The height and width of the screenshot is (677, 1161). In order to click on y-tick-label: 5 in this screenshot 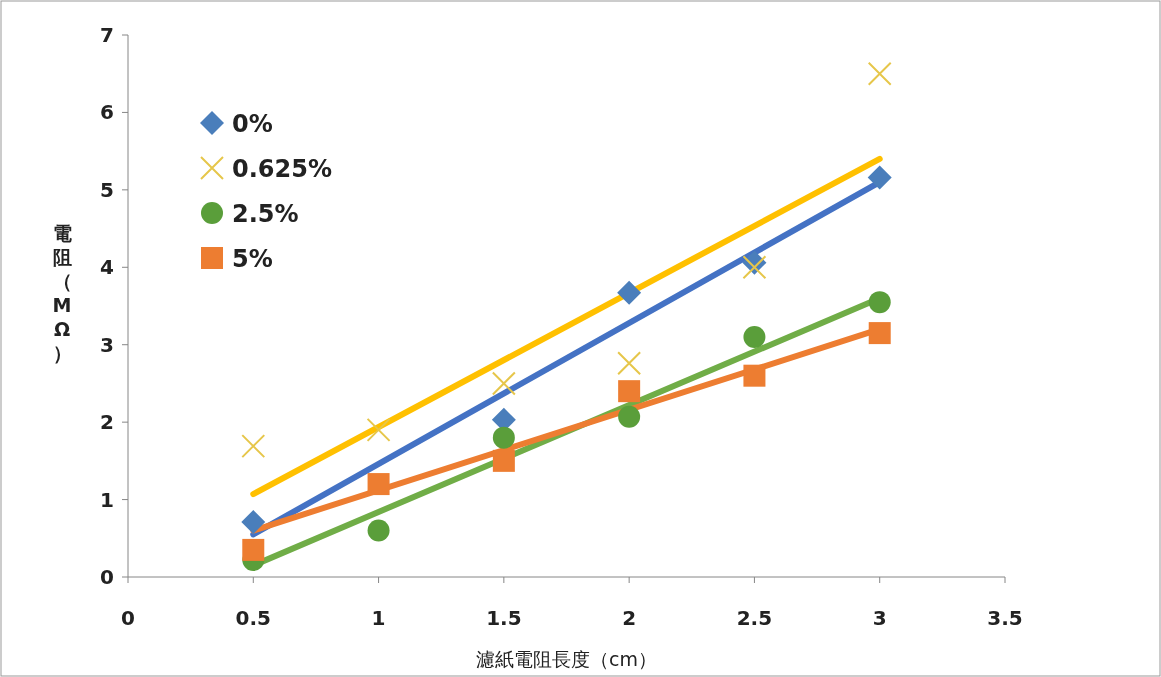, I will do `click(107, 189)`.